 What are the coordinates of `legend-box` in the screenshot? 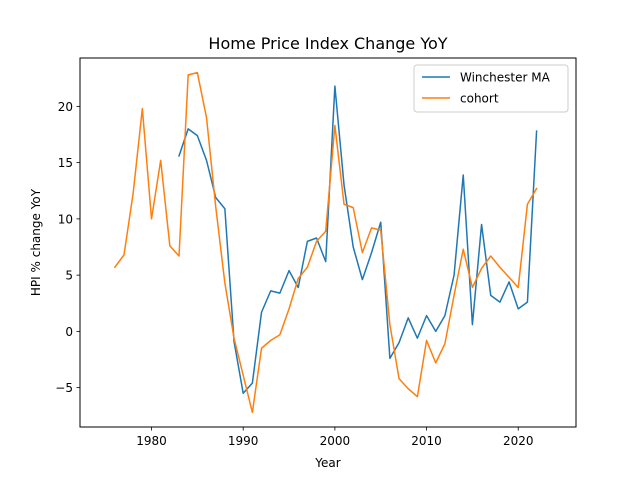 It's located at (491, 88).